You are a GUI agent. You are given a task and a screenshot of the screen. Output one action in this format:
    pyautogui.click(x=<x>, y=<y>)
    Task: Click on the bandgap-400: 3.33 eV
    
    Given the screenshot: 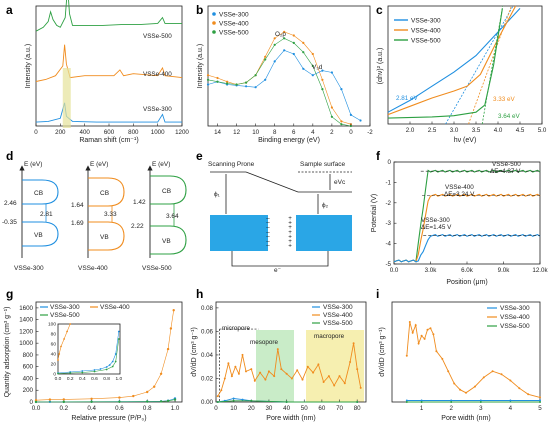 What is the action you would take?
    pyautogui.click(x=504, y=99)
    